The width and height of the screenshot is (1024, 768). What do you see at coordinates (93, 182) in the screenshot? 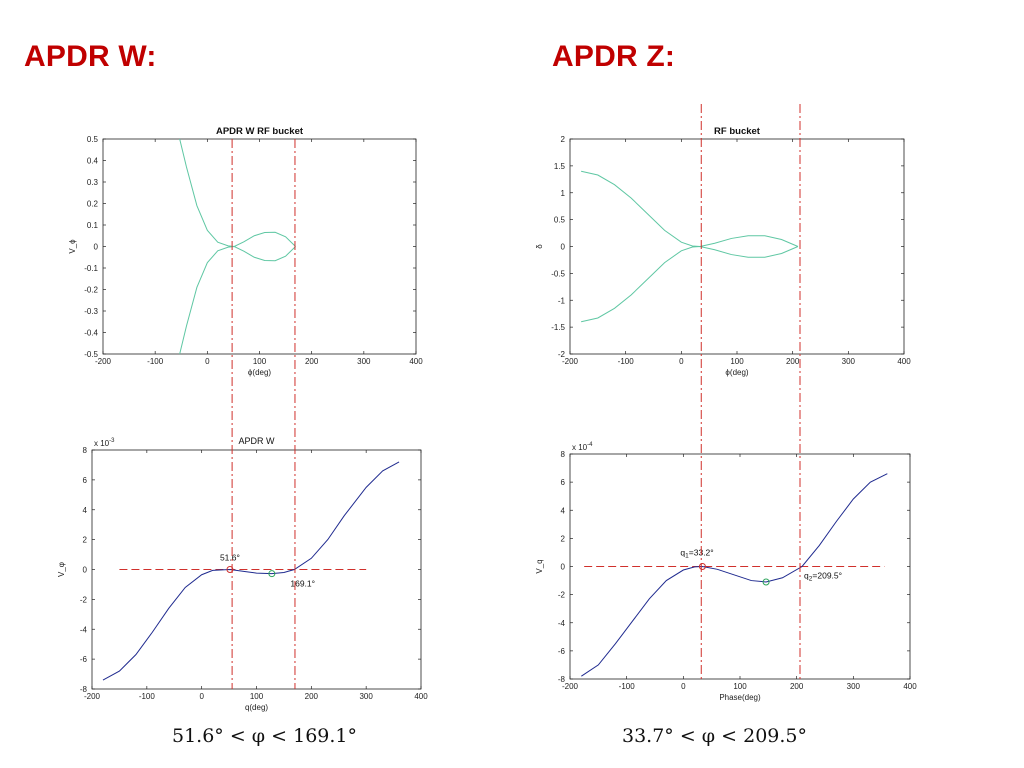
I see `w-bucket-y-tick-label: 0.3` at bounding box center [93, 182].